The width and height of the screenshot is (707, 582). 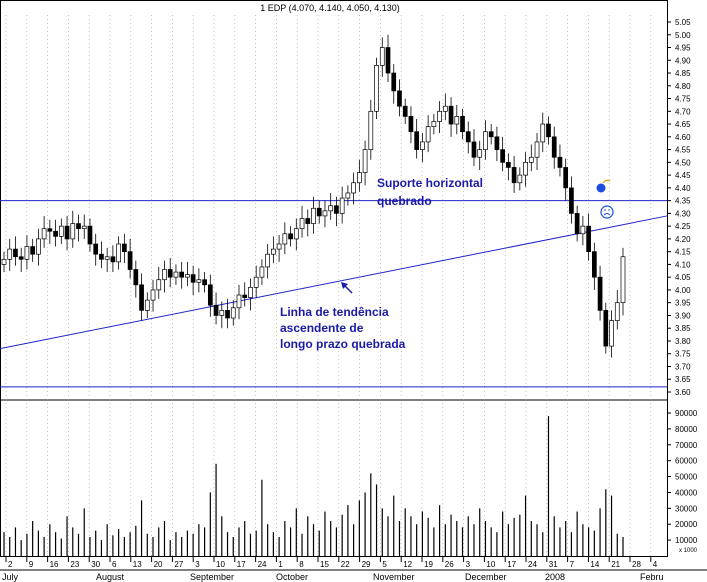 I want to click on price-tick-label: 3.70, so click(x=683, y=366).